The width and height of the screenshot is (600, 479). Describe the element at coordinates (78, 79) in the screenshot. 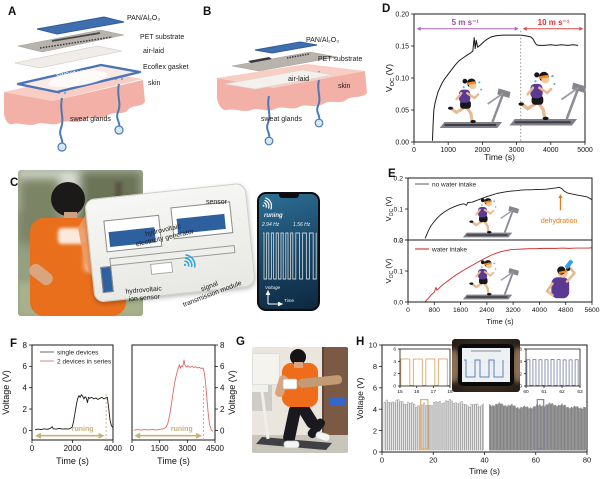

I see `vapor-sheen` at that location.